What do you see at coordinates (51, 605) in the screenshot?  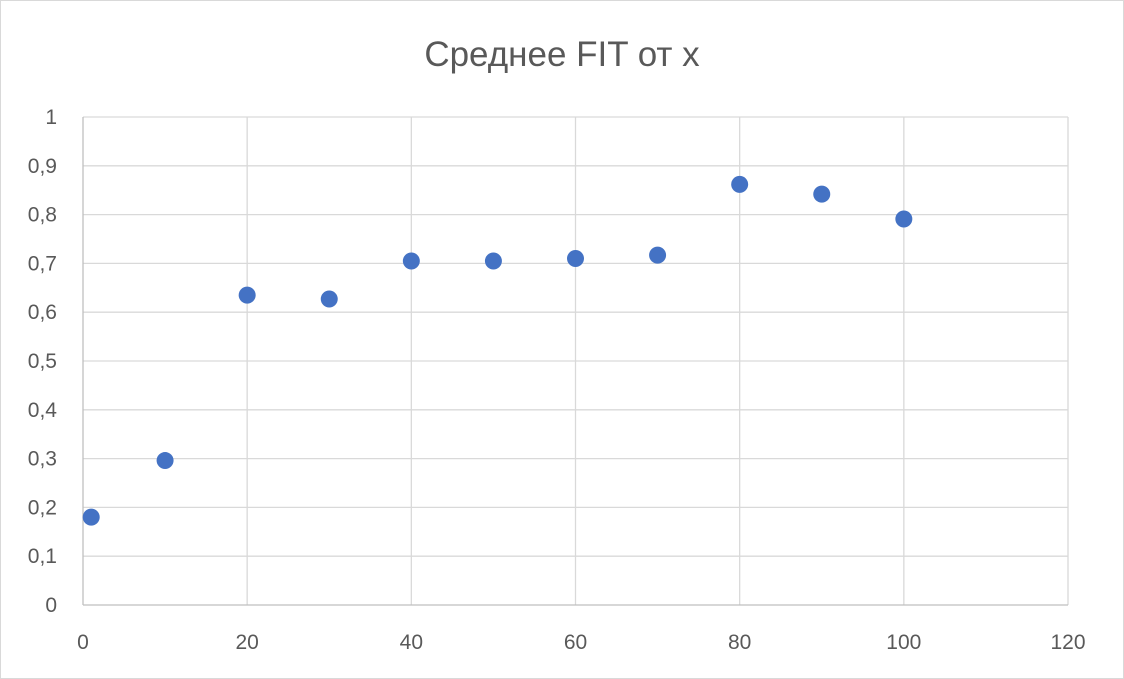 I see `y-tick-label: 0` at bounding box center [51, 605].